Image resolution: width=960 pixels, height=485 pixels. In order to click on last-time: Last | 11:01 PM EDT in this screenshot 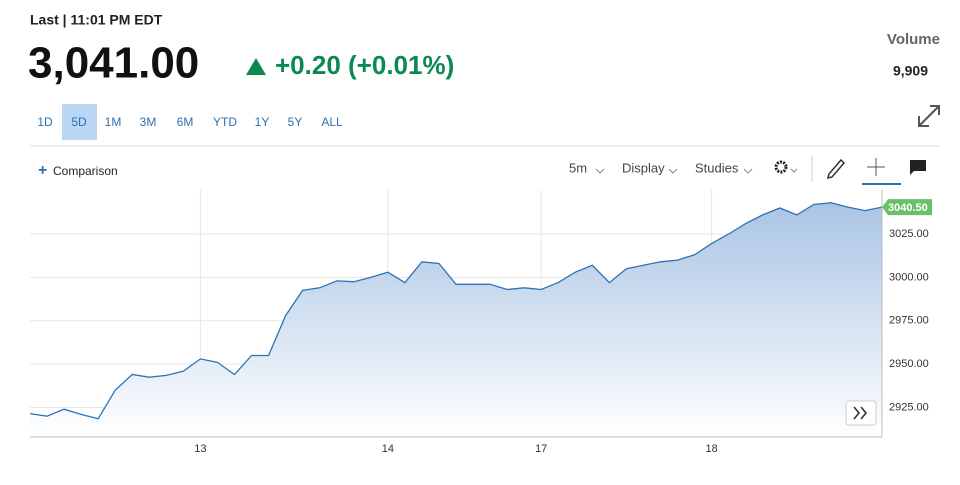, I will do `click(96, 20)`.